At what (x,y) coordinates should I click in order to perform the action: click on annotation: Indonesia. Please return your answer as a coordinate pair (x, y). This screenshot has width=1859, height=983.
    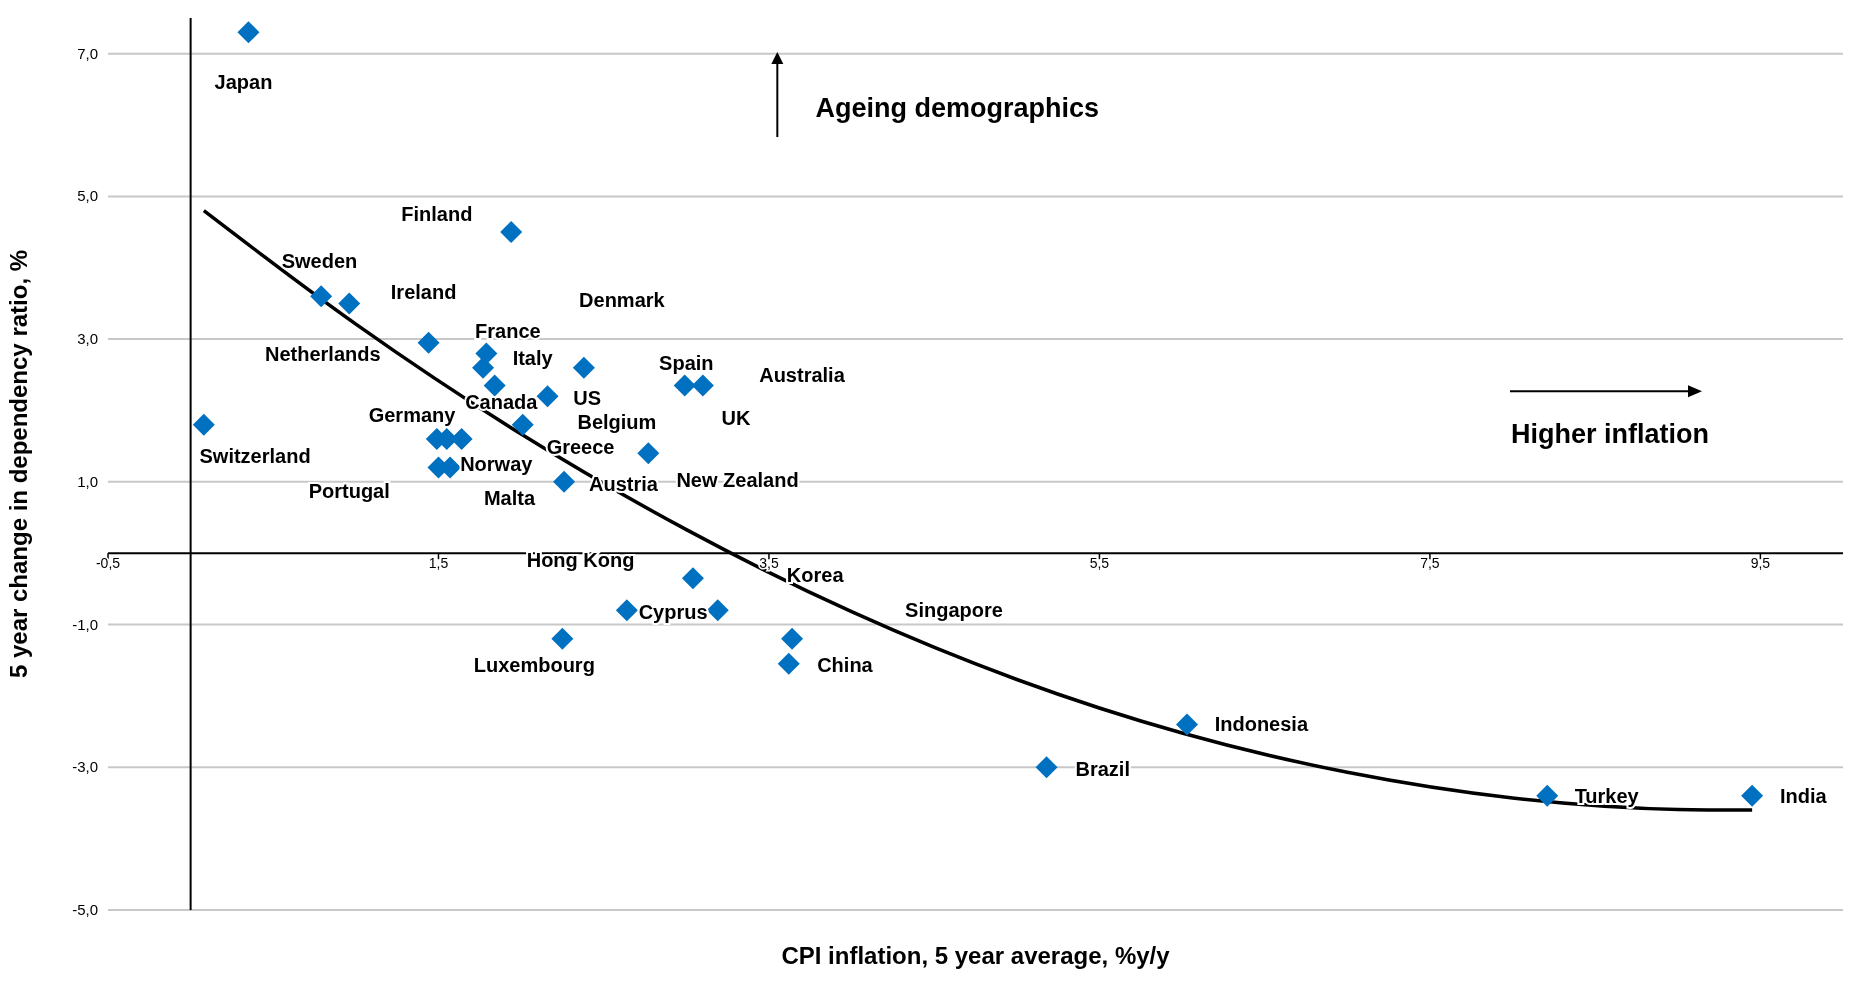
    Looking at the image, I should click on (1261, 724).